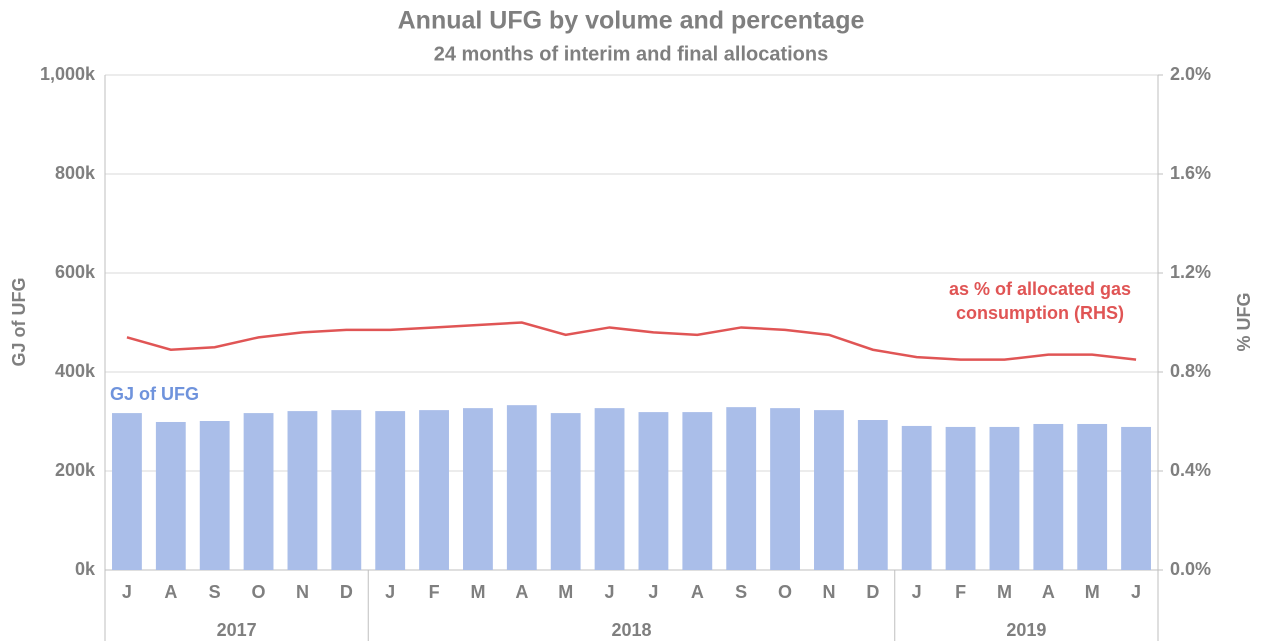  Describe the element at coordinates (75, 470) in the screenshot. I see `y-tick-label: 200k` at that location.